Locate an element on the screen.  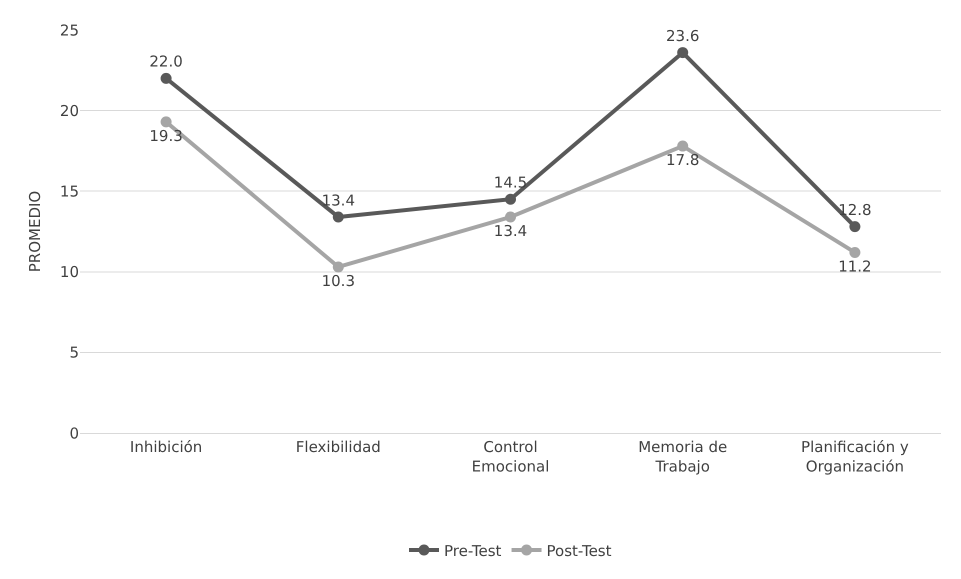
y-tick-label: 10 is located at coordinates (69, 272).